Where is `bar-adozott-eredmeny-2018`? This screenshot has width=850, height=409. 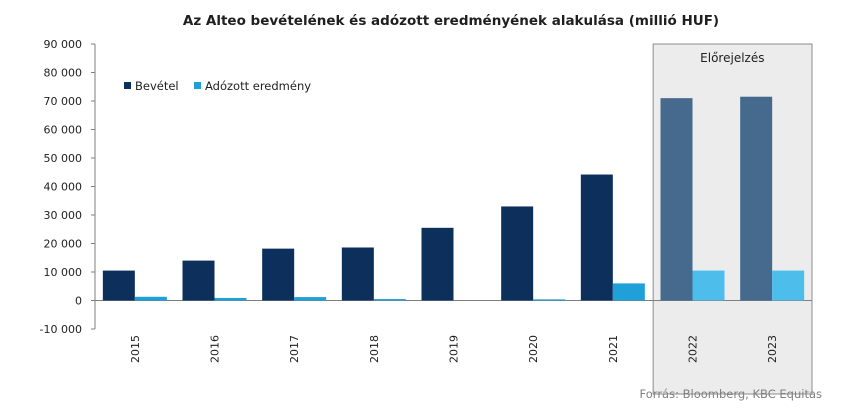 bar-adozott-eredmeny-2018 is located at coordinates (389, 300).